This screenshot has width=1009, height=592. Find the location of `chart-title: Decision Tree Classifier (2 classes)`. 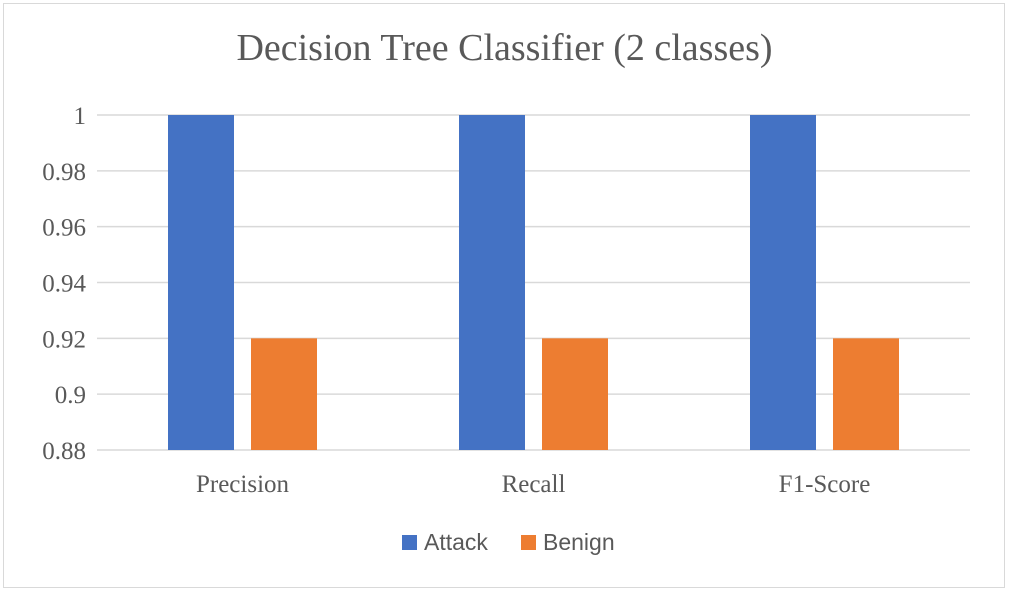

chart-title: Decision Tree Classifier (2 classes) is located at coordinates (504, 48).